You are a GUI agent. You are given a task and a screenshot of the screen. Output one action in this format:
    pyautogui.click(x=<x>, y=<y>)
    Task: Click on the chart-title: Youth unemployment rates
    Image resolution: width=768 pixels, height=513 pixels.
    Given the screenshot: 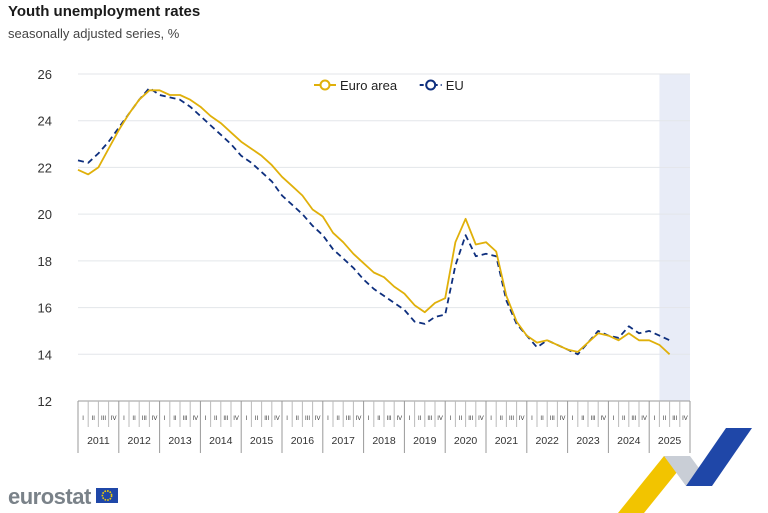 What is the action you would take?
    pyautogui.click(x=104, y=11)
    